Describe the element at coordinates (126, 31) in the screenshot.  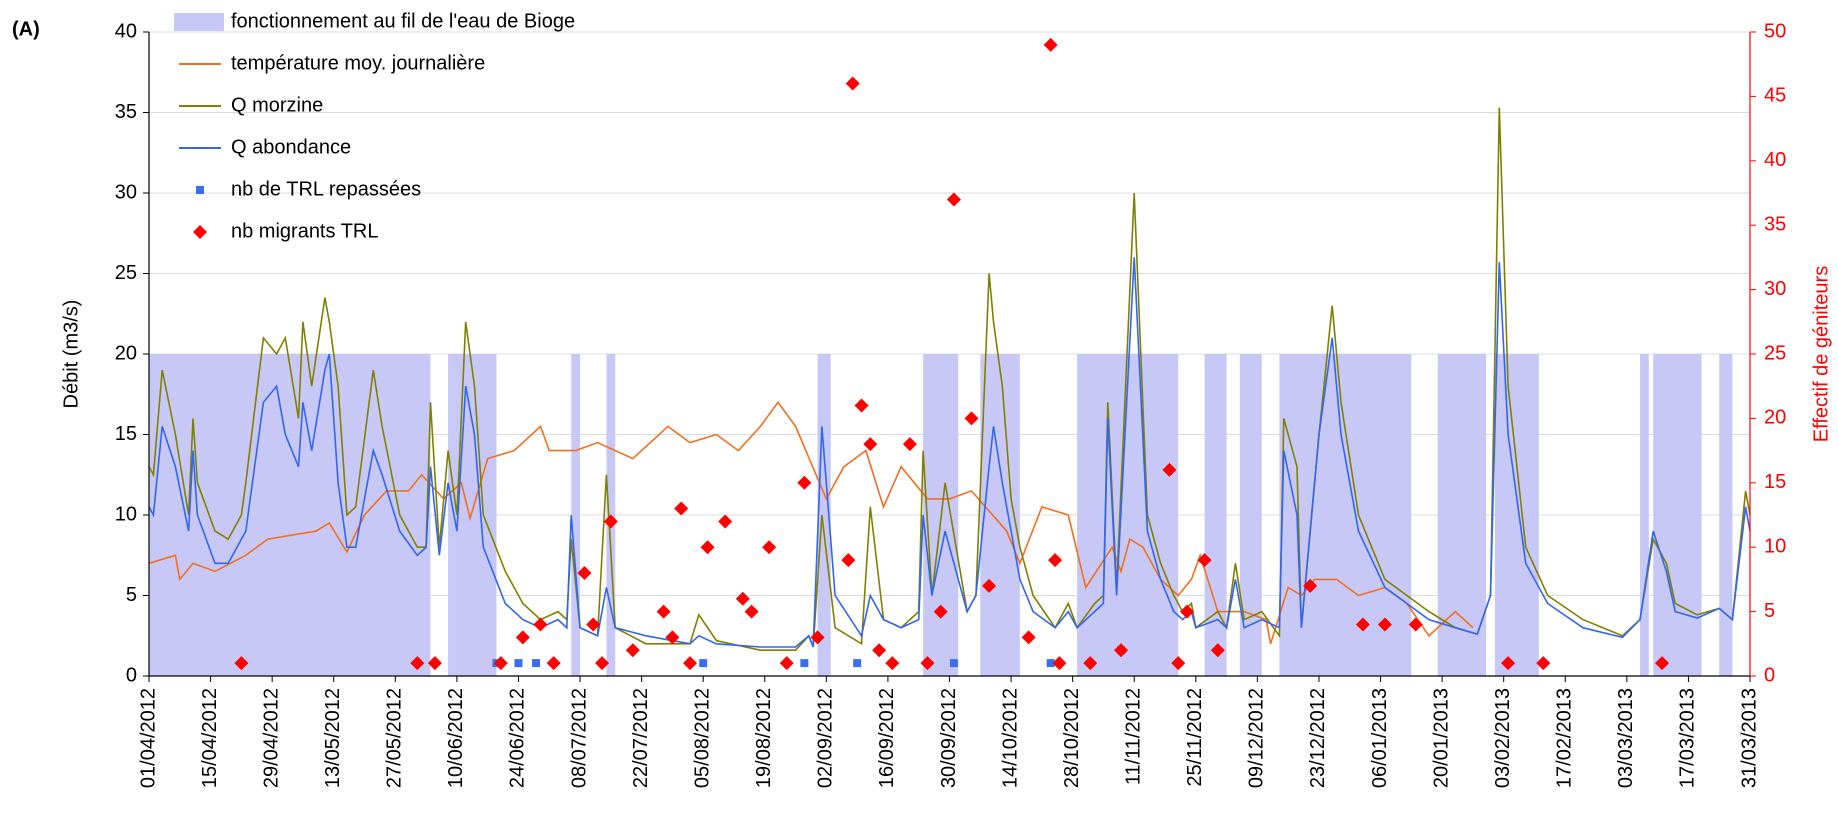
I see `y-tick-label: 40` at that location.